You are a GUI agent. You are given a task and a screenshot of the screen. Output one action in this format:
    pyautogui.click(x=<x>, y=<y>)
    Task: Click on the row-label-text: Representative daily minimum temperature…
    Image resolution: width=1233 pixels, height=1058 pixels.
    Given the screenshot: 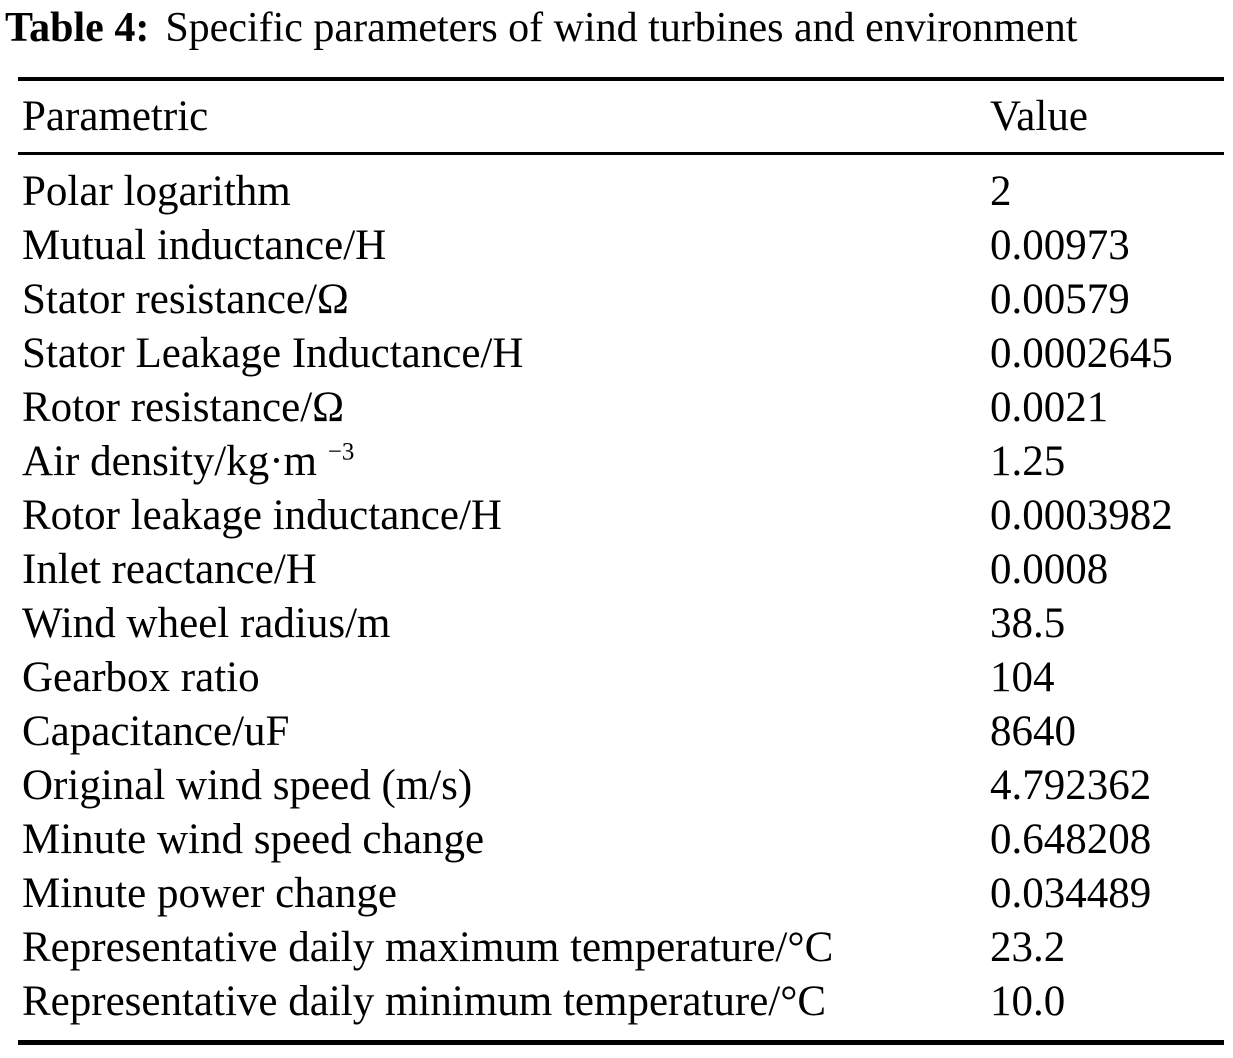 What is the action you would take?
    pyautogui.click(x=424, y=1001)
    